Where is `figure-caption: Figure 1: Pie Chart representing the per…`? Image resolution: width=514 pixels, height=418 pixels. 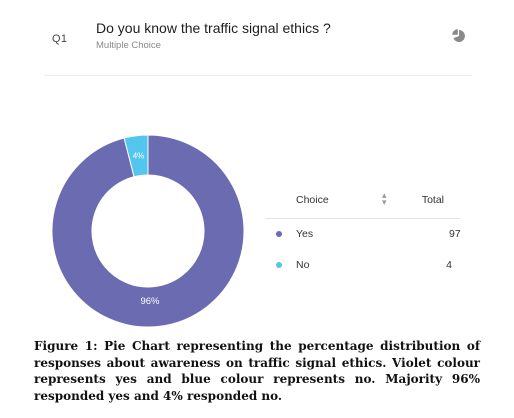 figure-caption: Figure 1: Pie Chart representing the per… is located at coordinates (257, 371).